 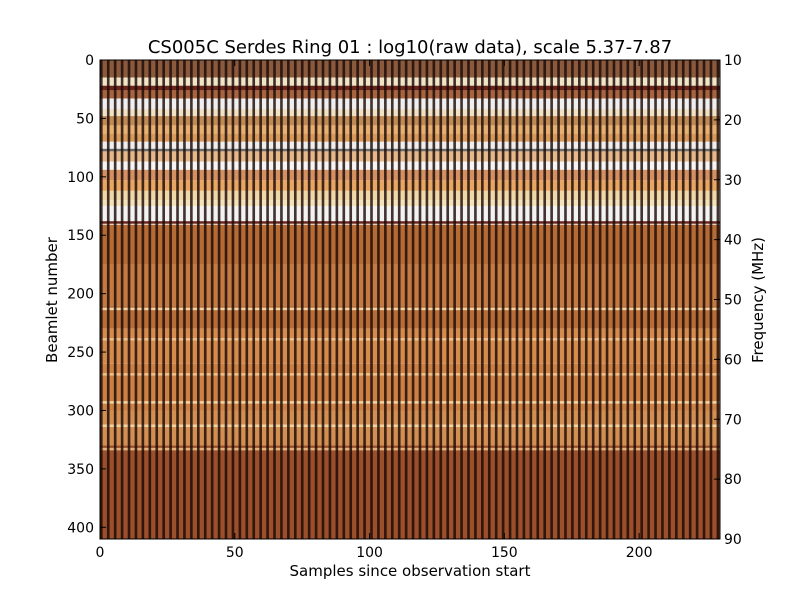 I want to click on y-tick-label: 100, so click(x=80, y=178).